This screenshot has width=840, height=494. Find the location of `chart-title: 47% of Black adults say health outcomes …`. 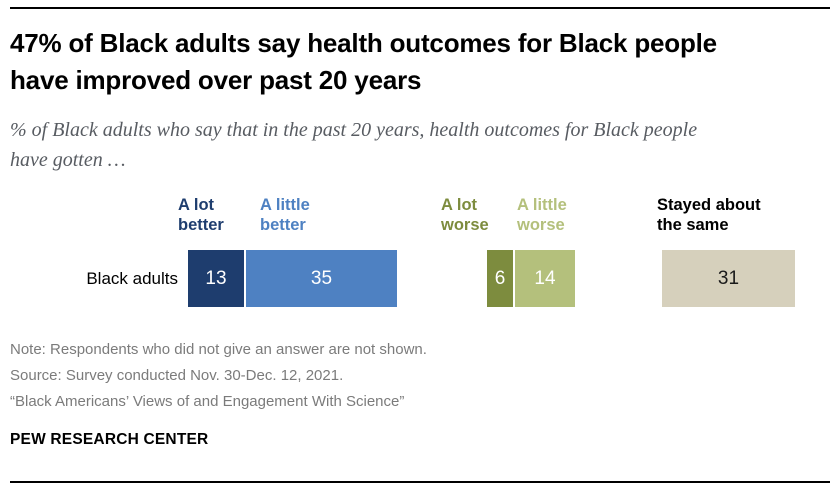

chart-title: 47% of Black adults say health outcomes … is located at coordinates (363, 61).